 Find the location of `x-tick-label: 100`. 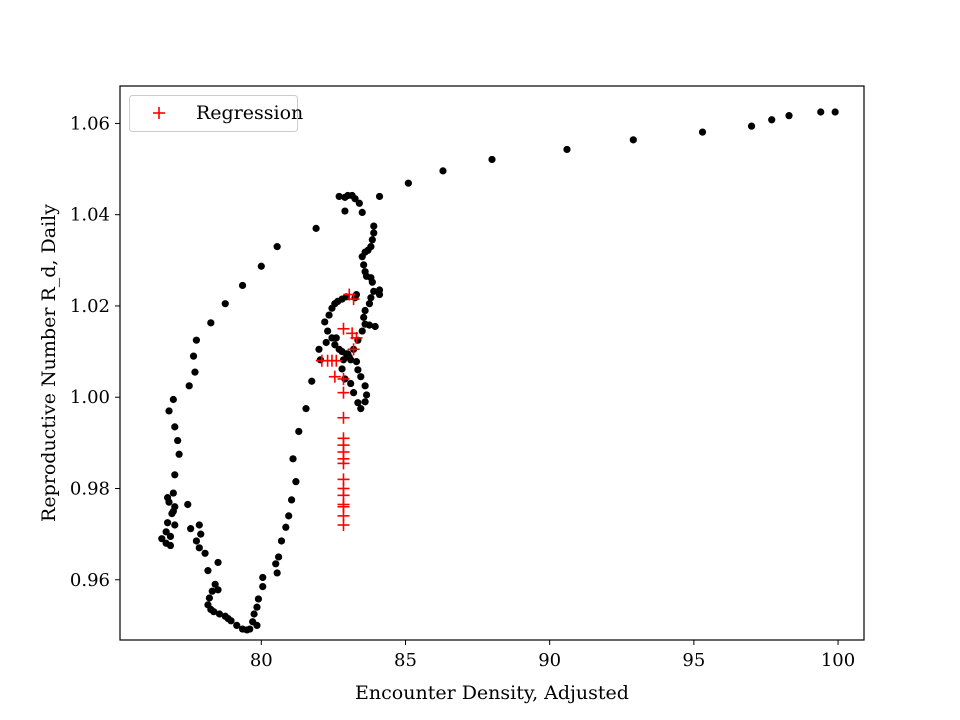

x-tick-label: 100 is located at coordinates (838, 660).